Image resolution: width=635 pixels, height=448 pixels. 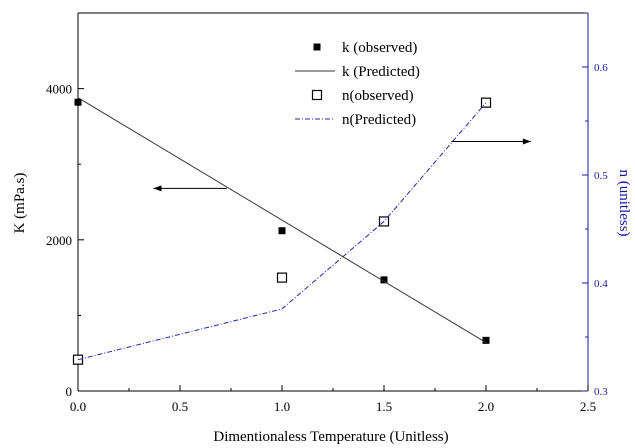 I want to click on arrow-0-head, so click(x=157, y=188).